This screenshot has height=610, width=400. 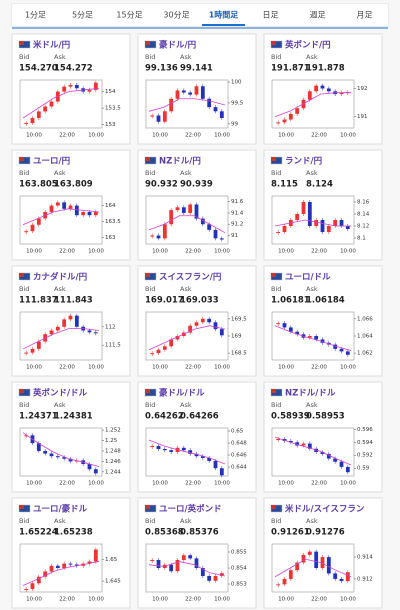 What do you see at coordinates (239, 585) in the screenshot?
I see `y-tick-label: 0.853` at bounding box center [239, 585].